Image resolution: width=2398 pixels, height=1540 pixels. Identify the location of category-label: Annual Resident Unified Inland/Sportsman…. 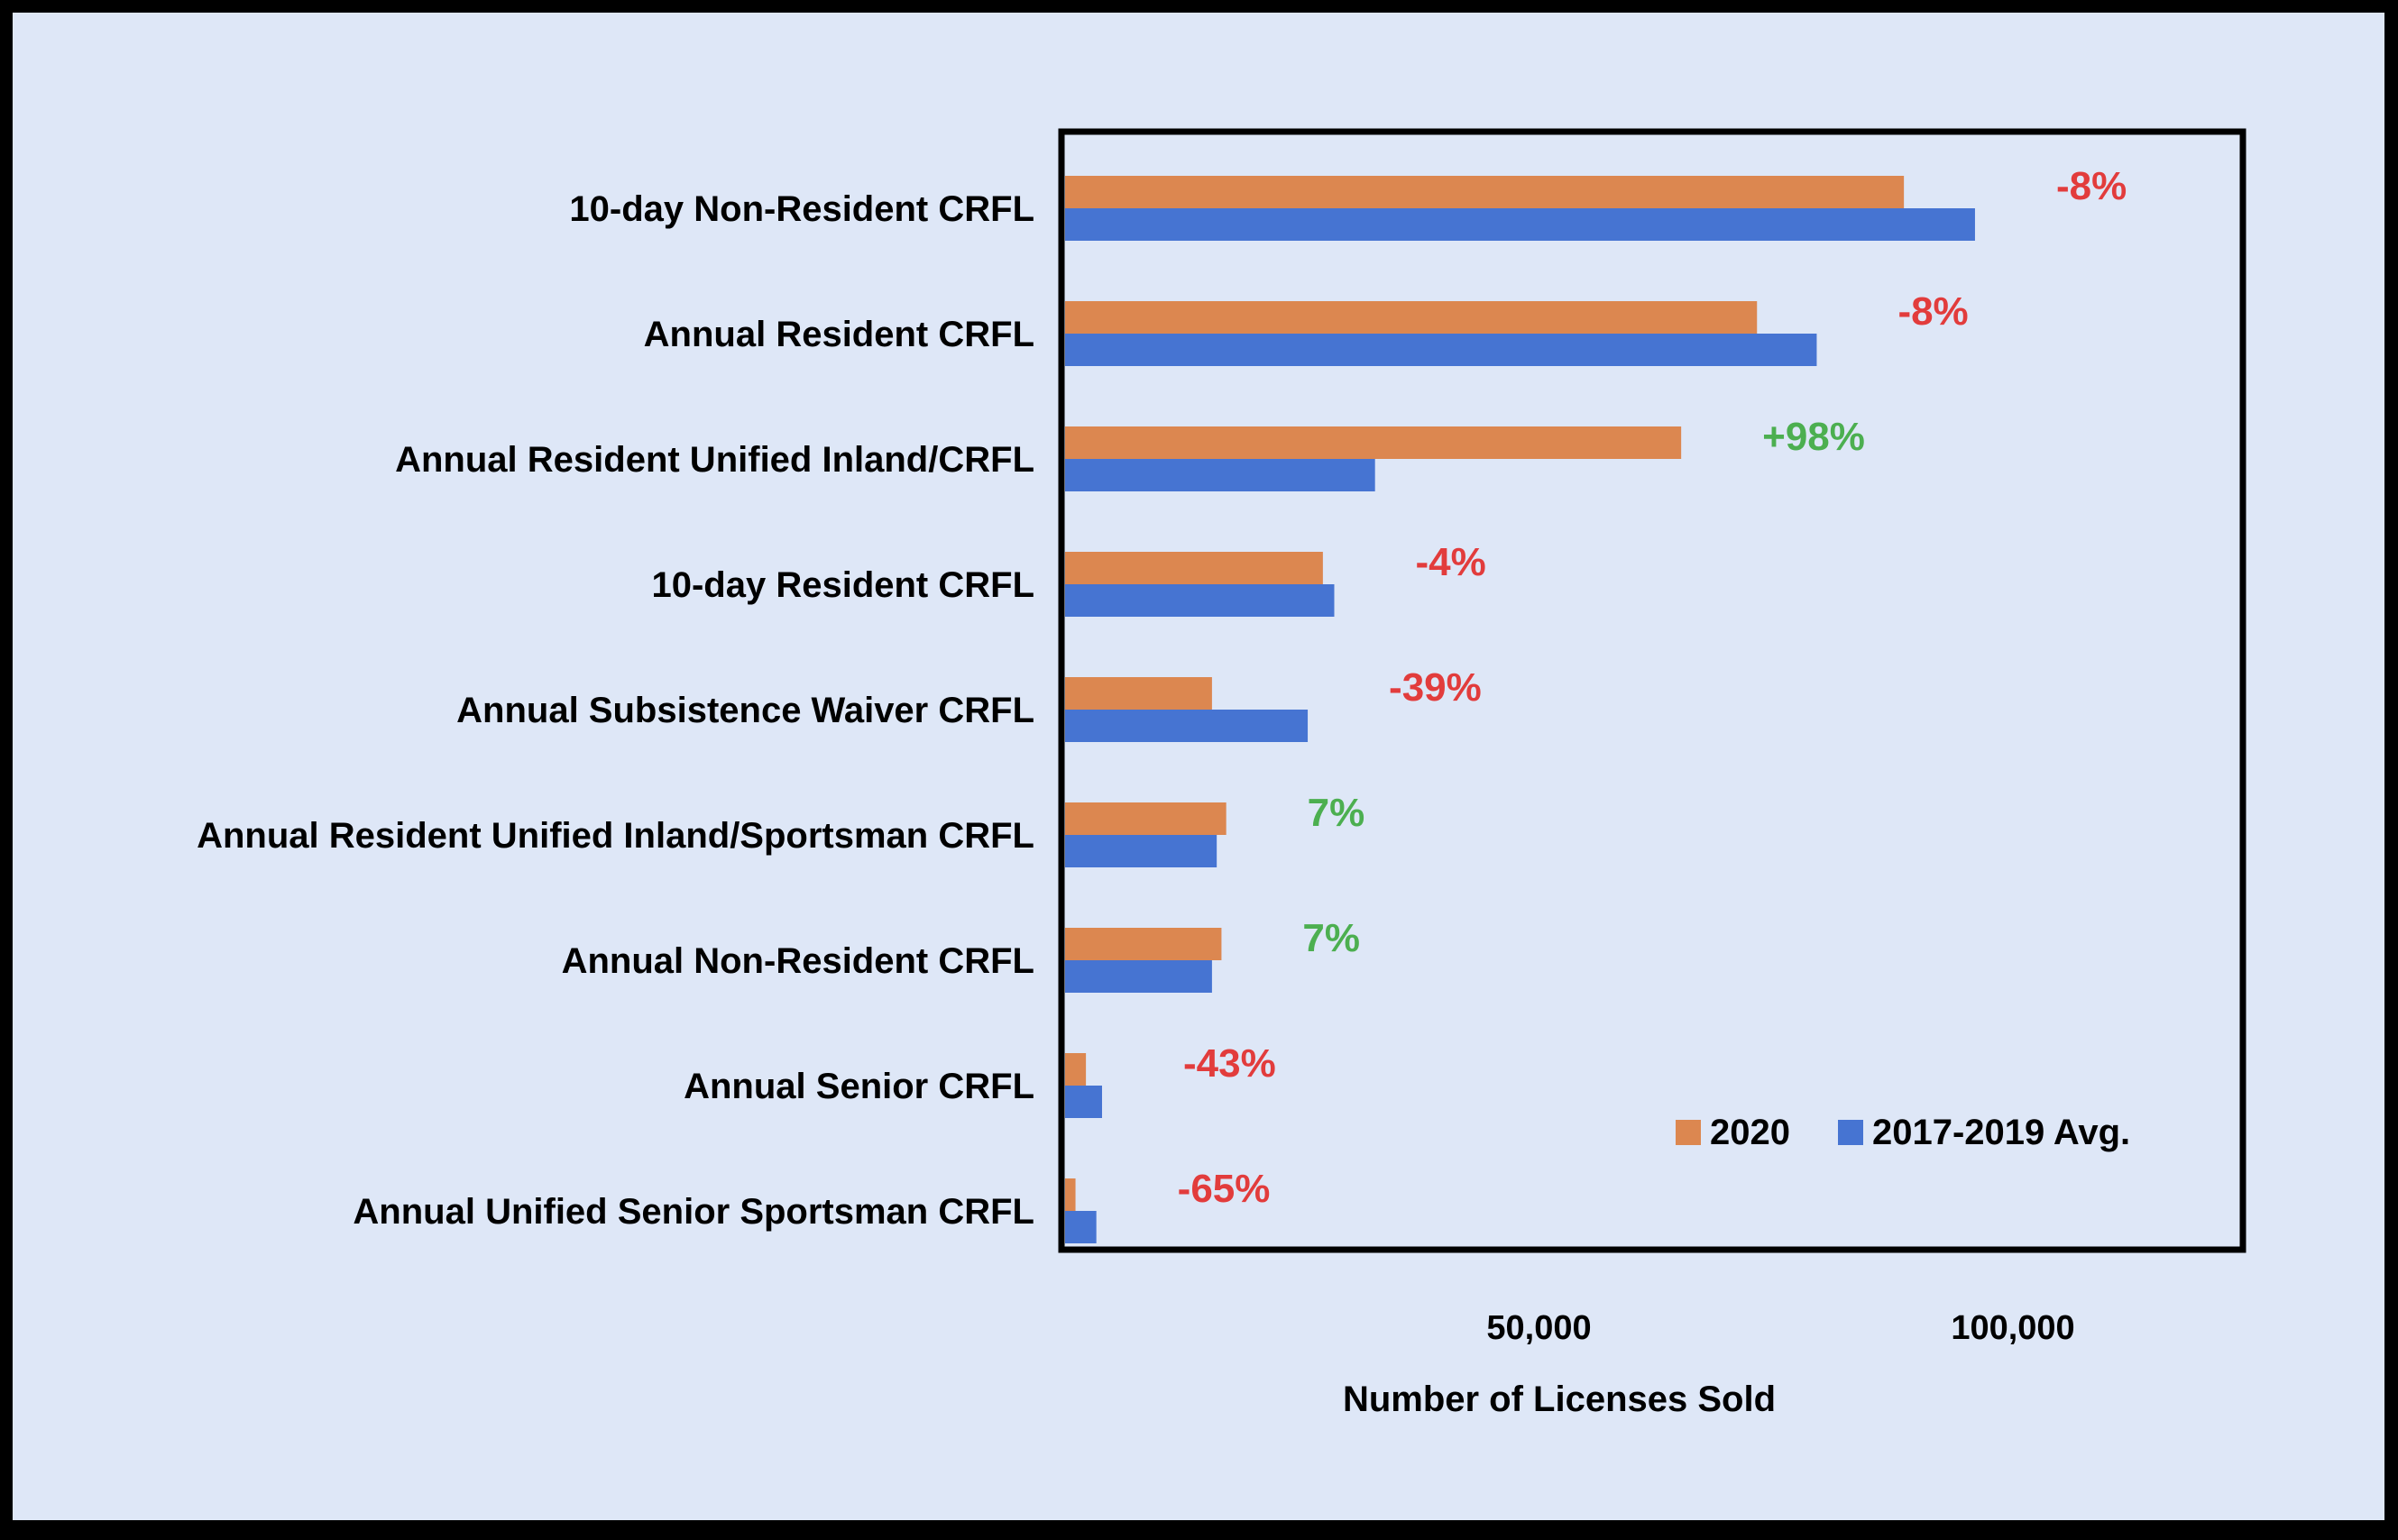
(615, 836).